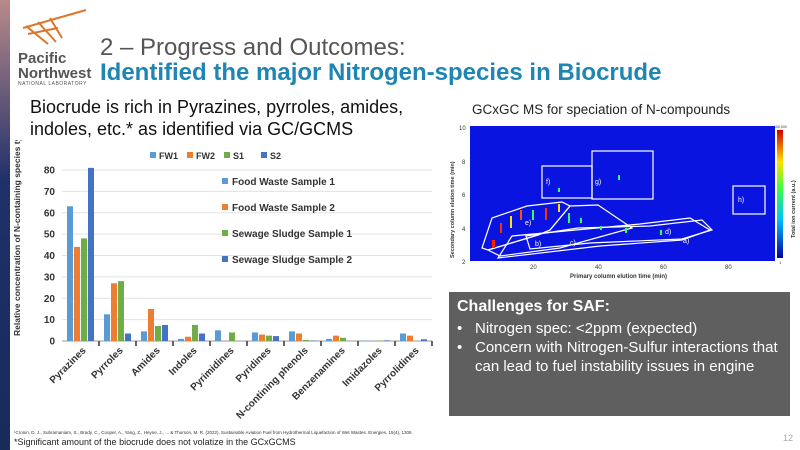 The height and width of the screenshot is (450, 800). Describe the element at coordinates (52, 342) in the screenshot. I see `y-tick-label: 0` at that location.